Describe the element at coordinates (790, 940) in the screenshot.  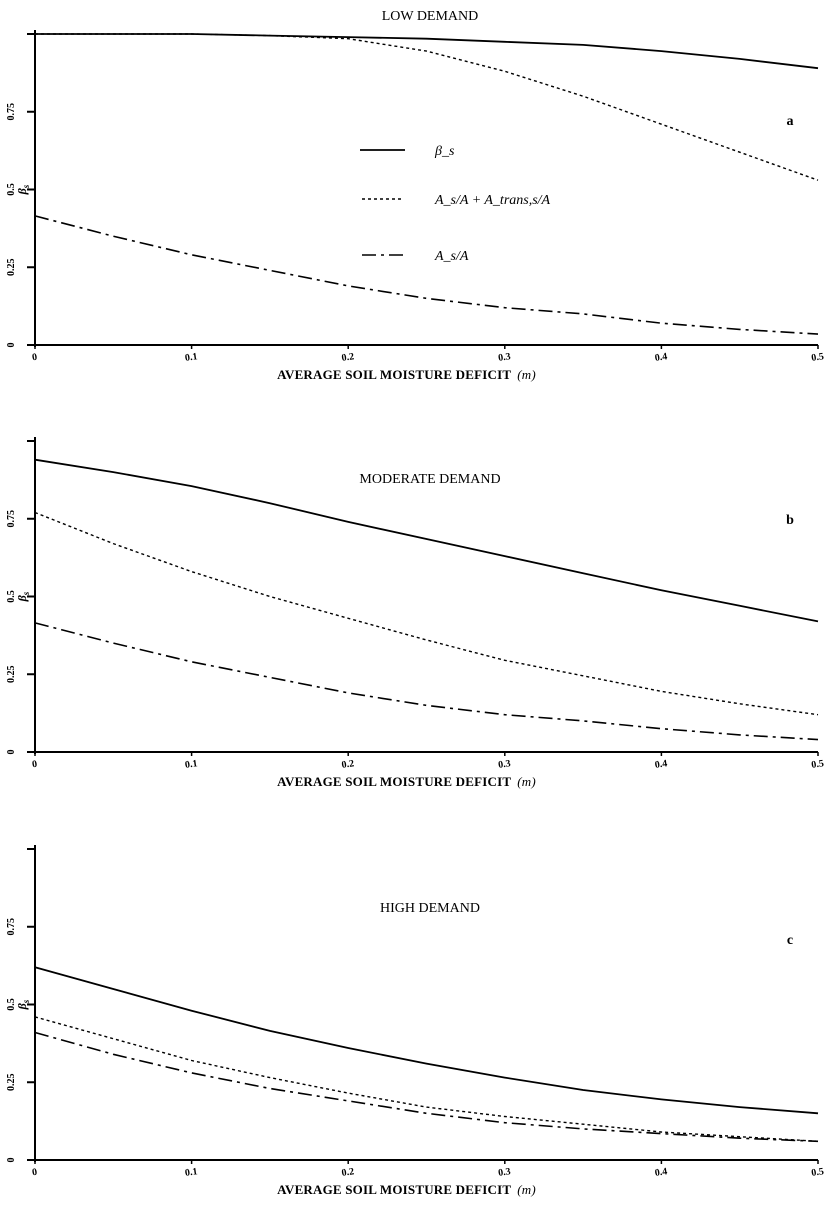
I see `panel-letter: c` at that location.